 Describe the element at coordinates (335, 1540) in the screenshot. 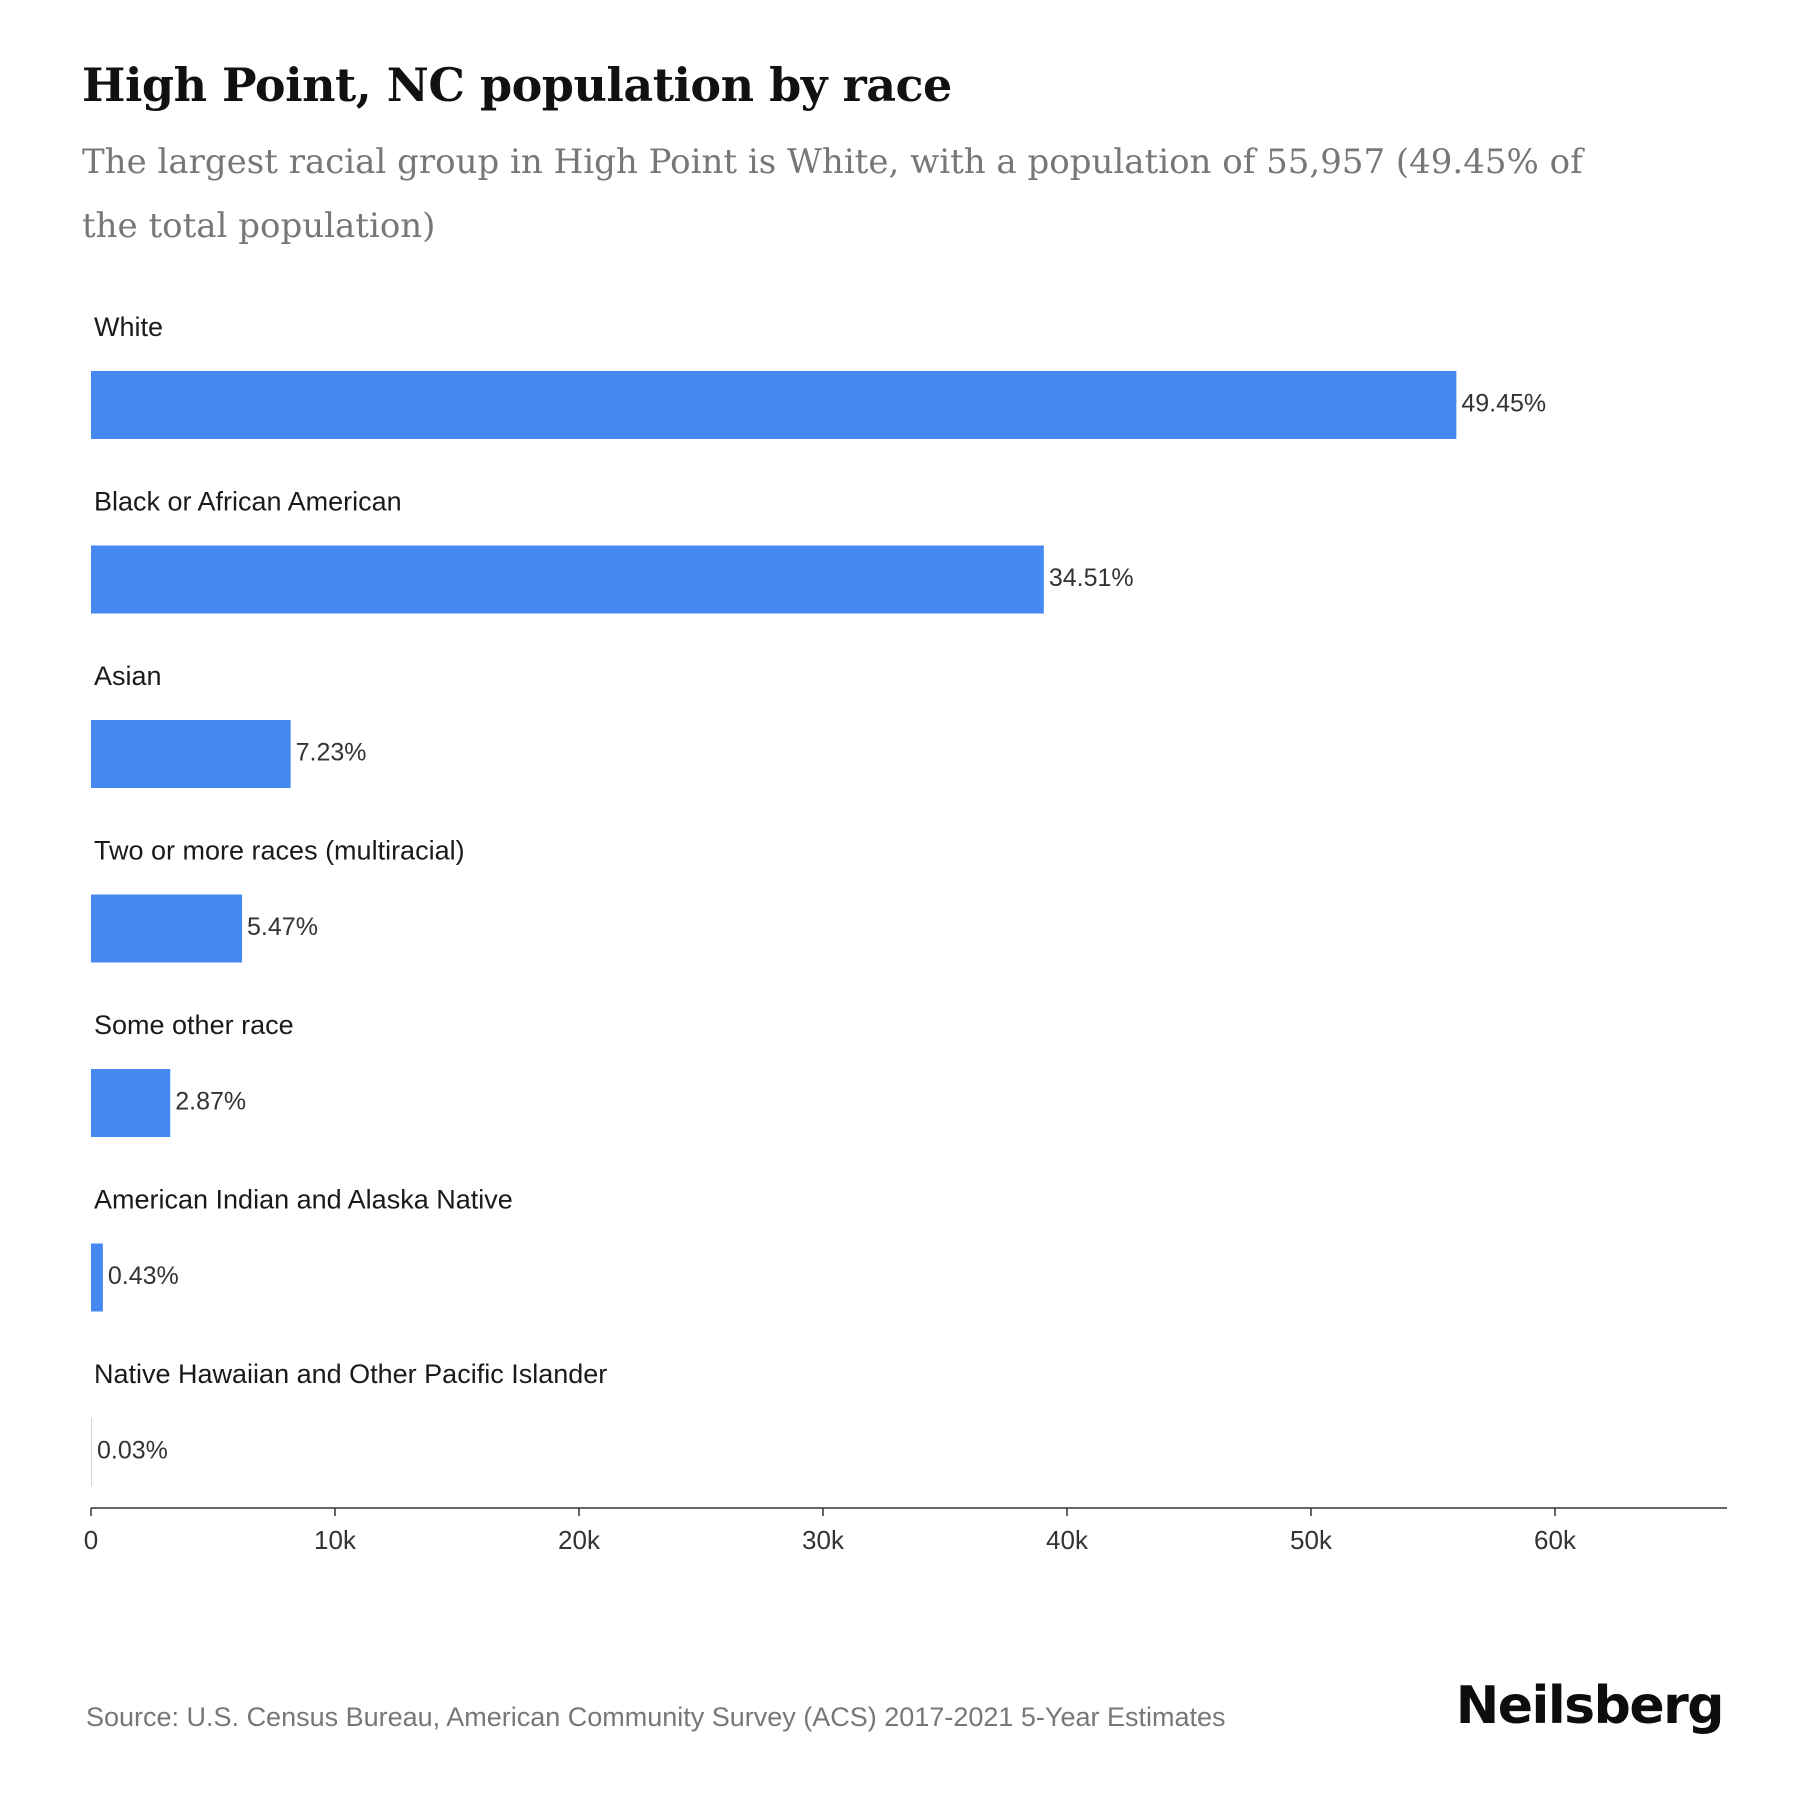

I see `x-tick-label: 10k` at that location.